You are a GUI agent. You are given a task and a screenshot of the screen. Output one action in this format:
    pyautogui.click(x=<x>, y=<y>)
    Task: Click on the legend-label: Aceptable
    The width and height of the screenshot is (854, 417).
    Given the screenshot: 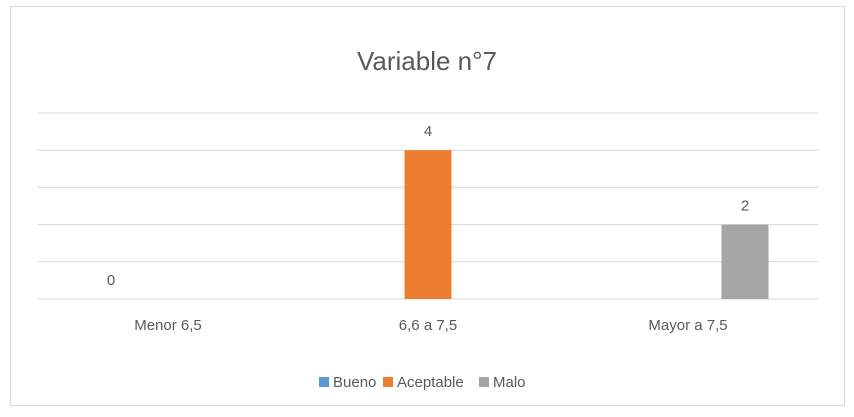 What is the action you would take?
    pyautogui.click(x=430, y=382)
    